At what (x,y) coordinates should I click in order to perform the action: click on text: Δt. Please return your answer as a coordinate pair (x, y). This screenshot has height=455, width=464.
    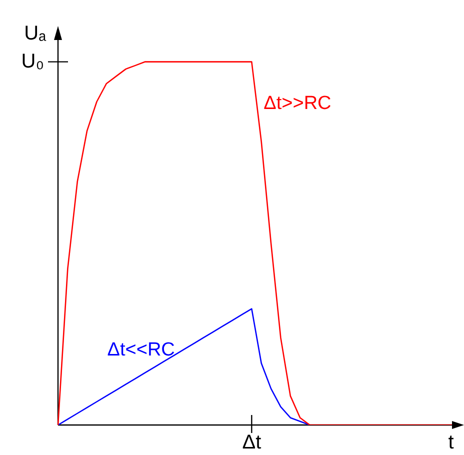
    Looking at the image, I should click on (252, 443).